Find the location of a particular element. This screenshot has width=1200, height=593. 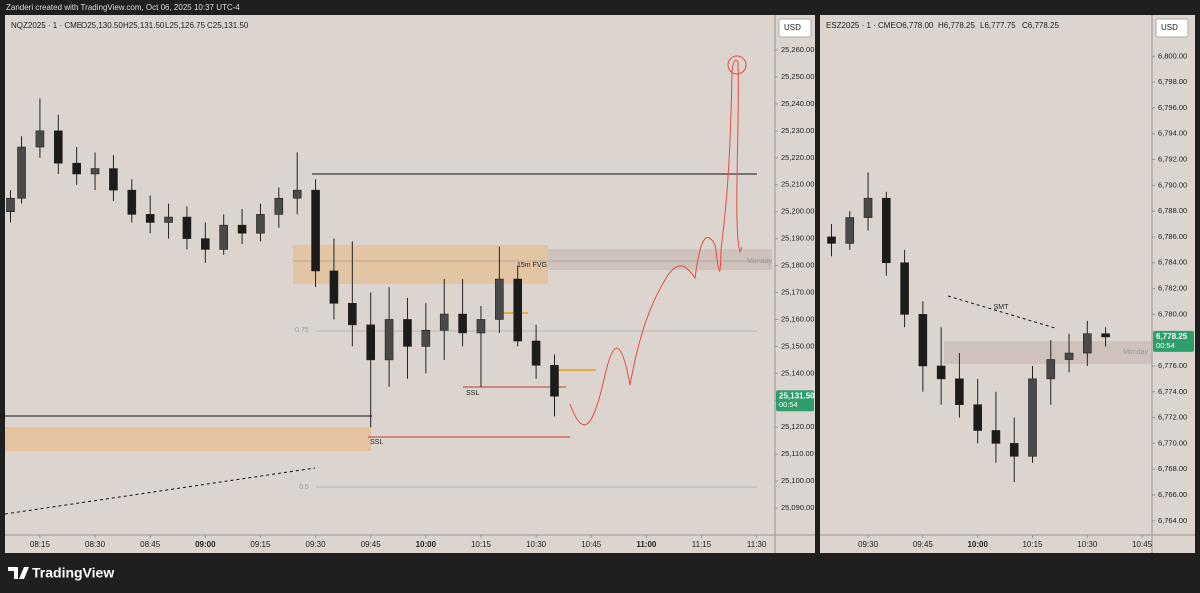

annotation: 15m FVG is located at coordinates (532, 265).